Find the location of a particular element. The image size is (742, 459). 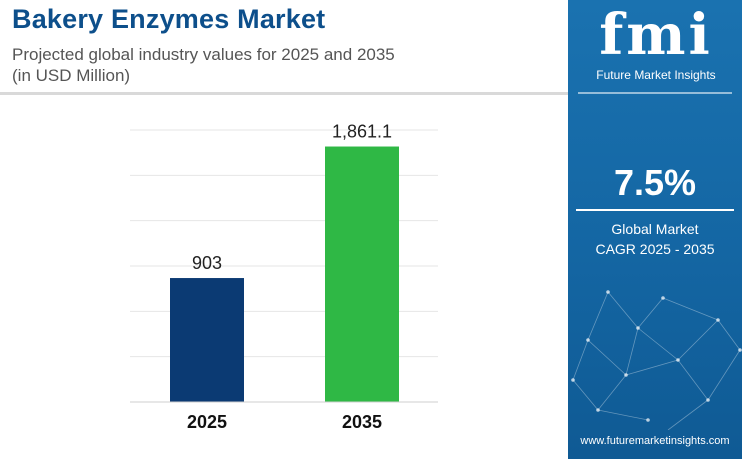

subtitle-line-2: (in USD Million) is located at coordinates (71, 75).